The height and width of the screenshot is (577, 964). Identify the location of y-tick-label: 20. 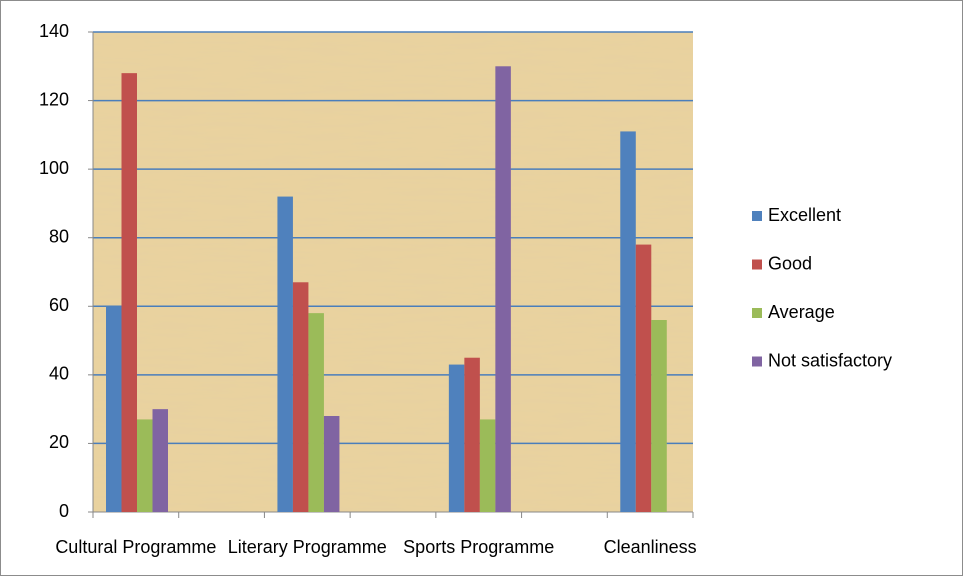
(59, 442).